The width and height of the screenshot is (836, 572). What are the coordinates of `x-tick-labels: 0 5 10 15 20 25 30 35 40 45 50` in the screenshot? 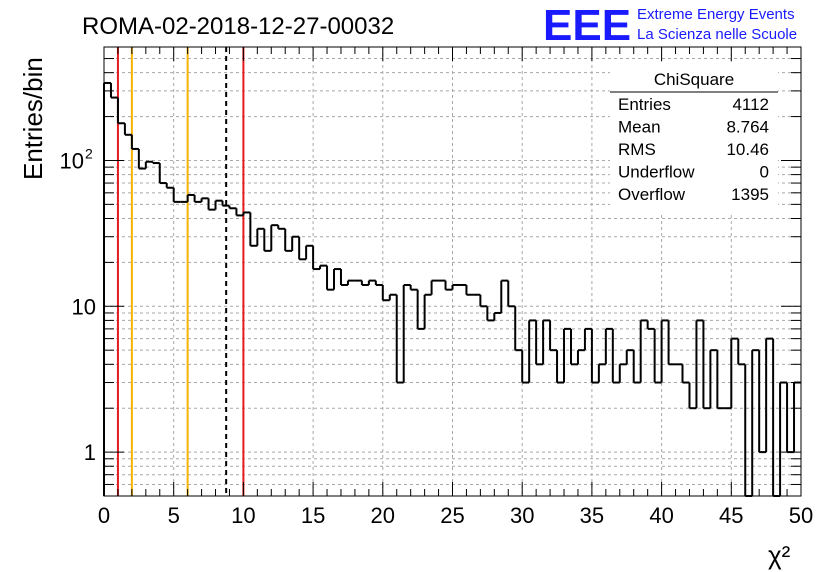 It's located at (455, 515).